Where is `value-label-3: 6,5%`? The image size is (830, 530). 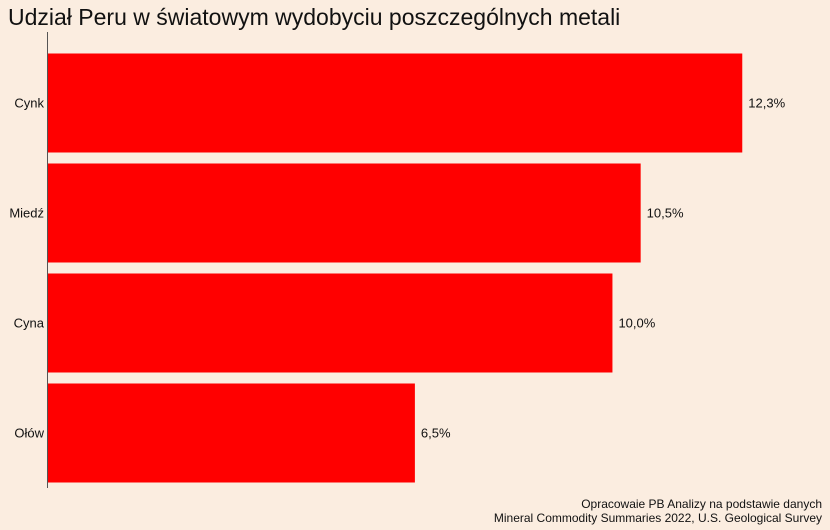
value-label-3: 6,5% is located at coordinates (436, 433).